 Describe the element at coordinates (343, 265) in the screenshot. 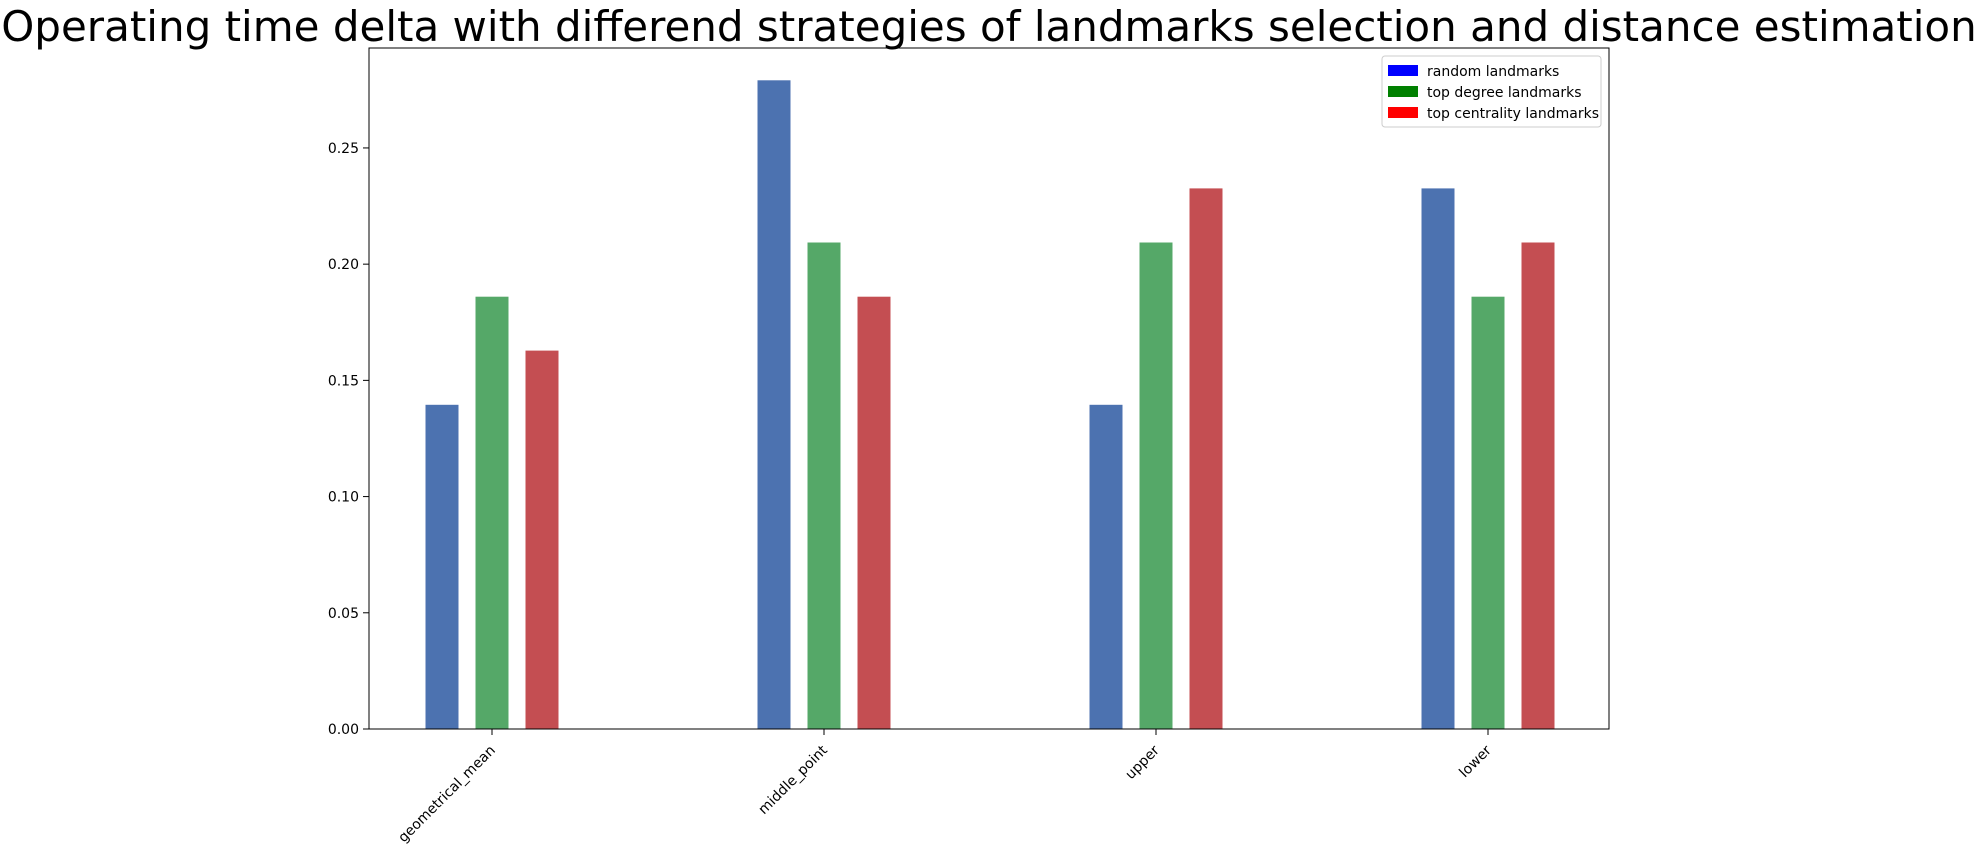

I see `y-tick-label: 0.20` at that location.